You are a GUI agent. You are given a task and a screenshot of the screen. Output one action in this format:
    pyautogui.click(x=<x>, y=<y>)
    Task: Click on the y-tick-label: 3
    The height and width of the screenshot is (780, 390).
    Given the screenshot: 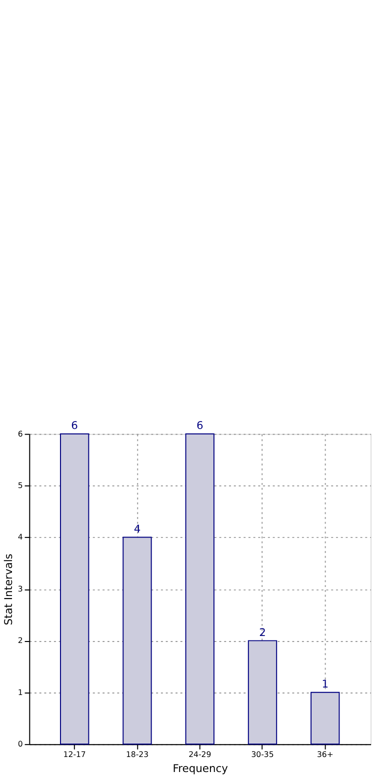 What is the action you would take?
    pyautogui.click(x=20, y=589)
    